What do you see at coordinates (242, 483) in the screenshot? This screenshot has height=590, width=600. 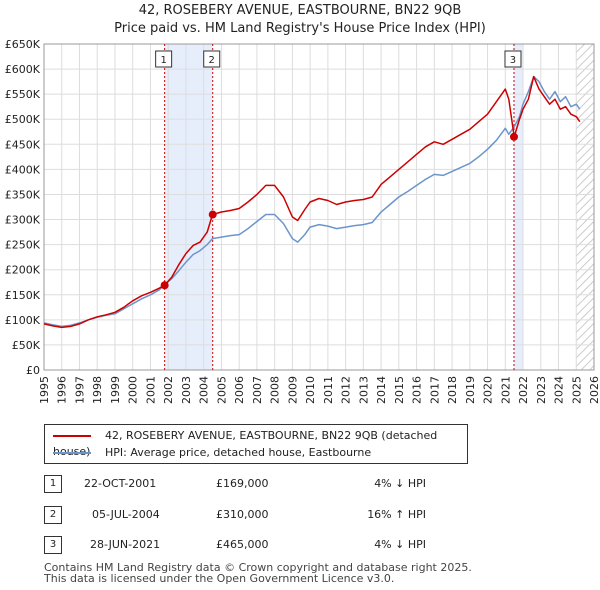 I see `sale-price: £169,000` at bounding box center [242, 483].